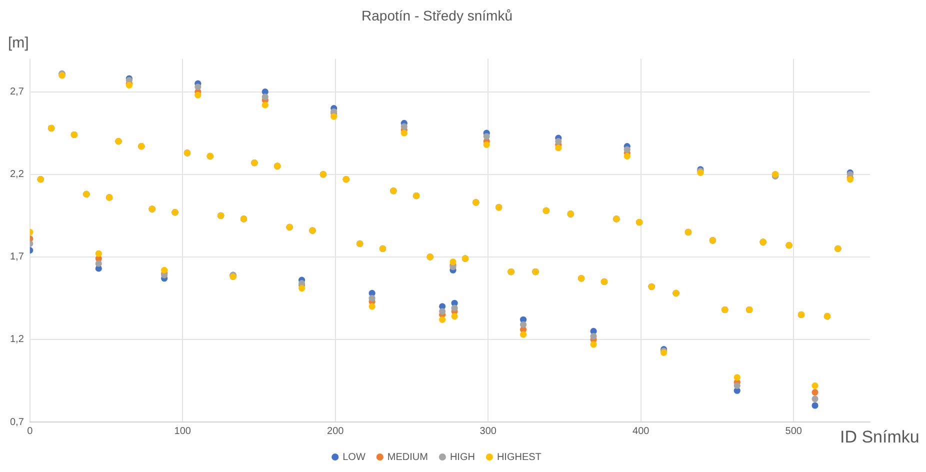 The height and width of the screenshot is (472, 926). Describe the element at coordinates (17, 92) in the screenshot. I see `y-tick-label: 2,7` at that location.